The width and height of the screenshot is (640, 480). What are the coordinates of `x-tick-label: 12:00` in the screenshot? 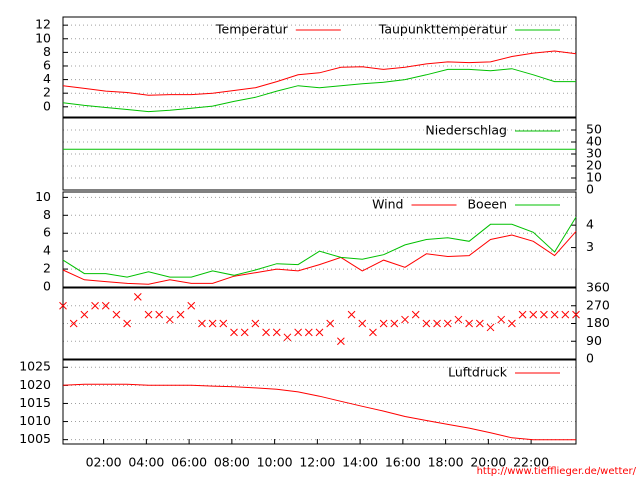 It's located at (317, 462).